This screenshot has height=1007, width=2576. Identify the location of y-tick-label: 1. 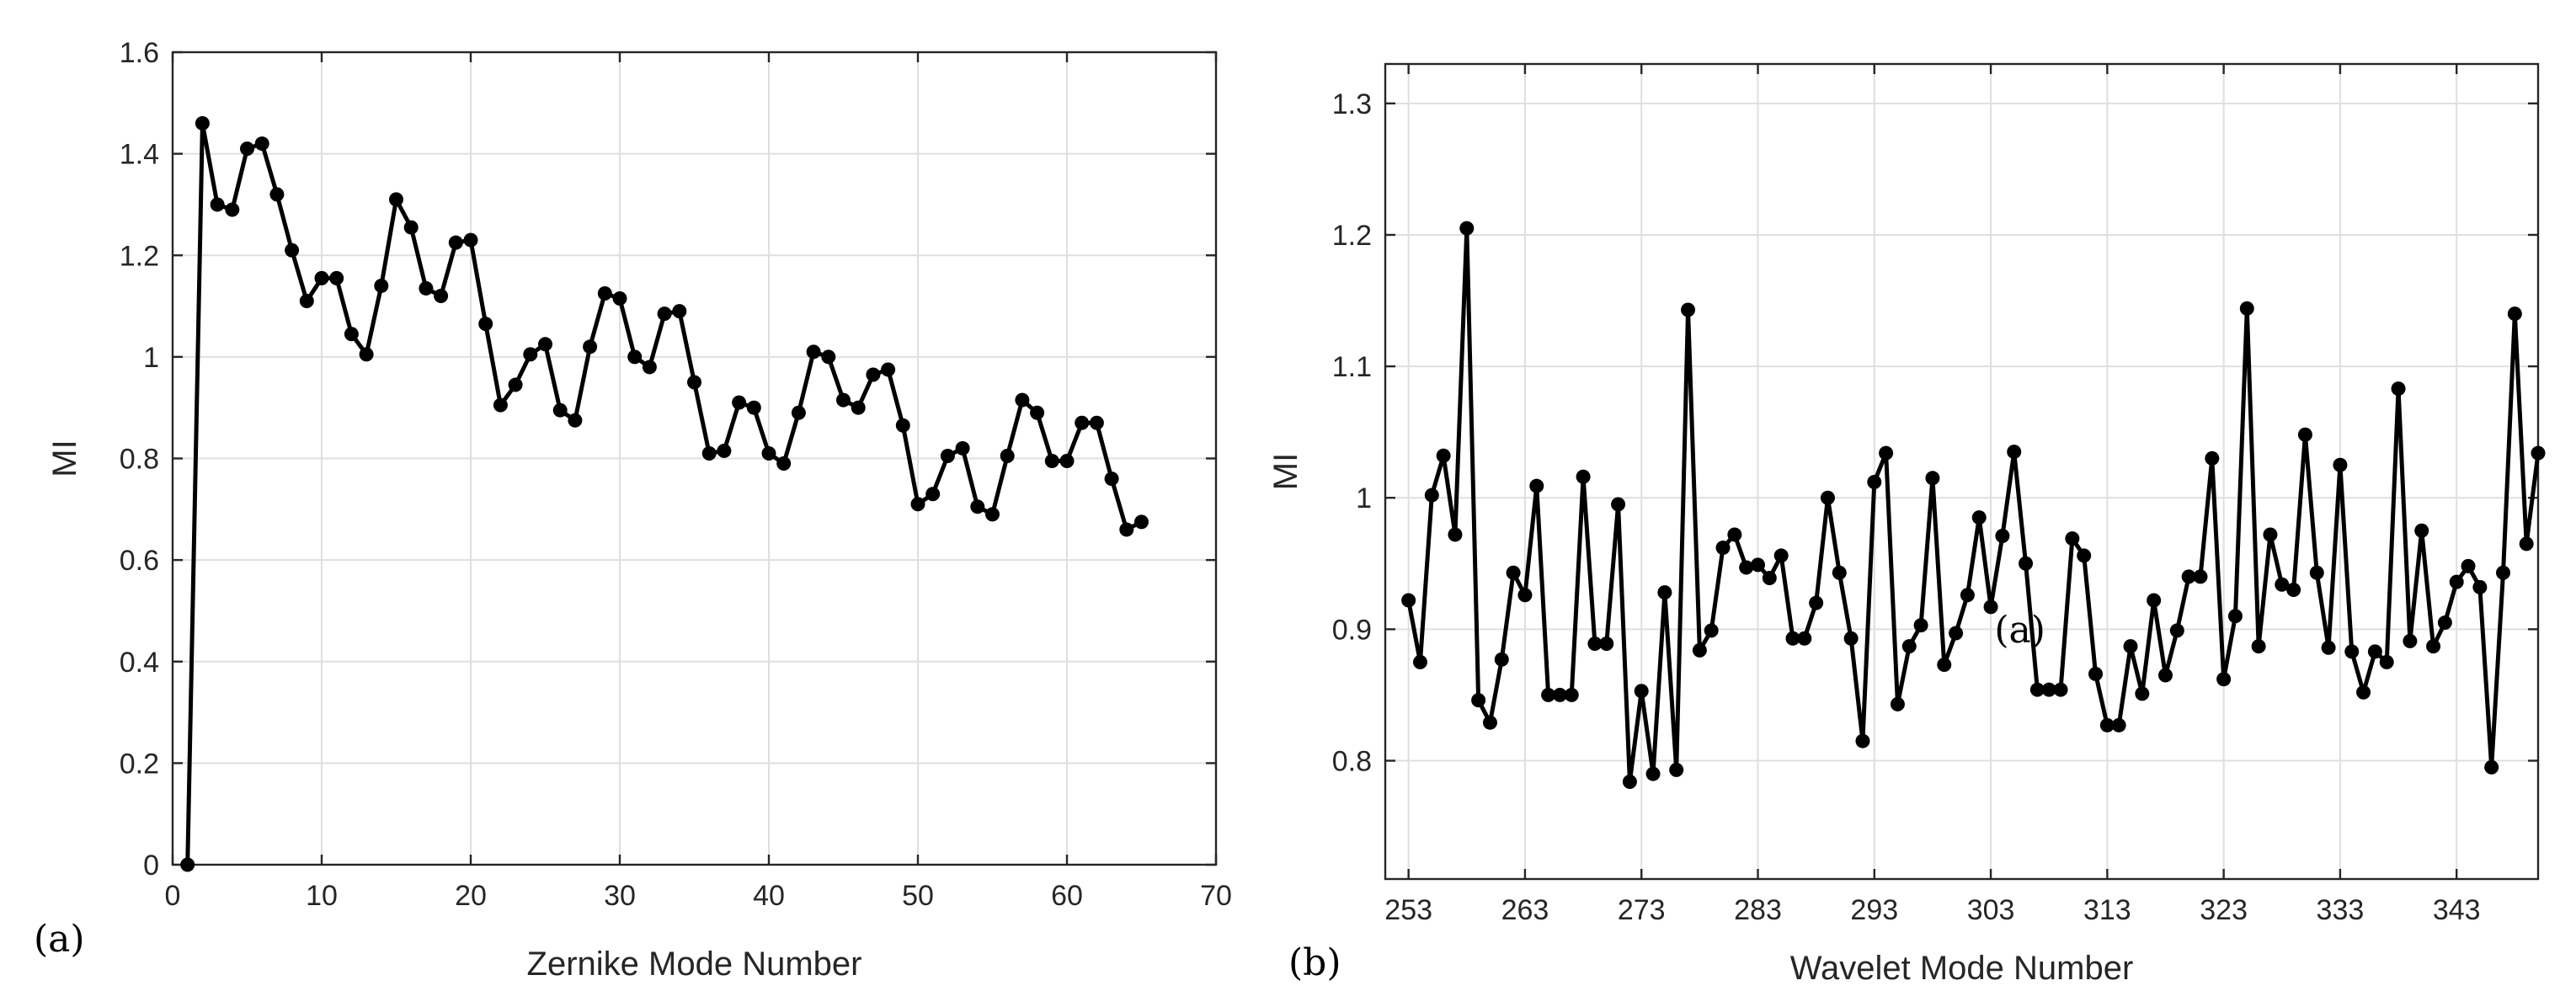
(151, 358).